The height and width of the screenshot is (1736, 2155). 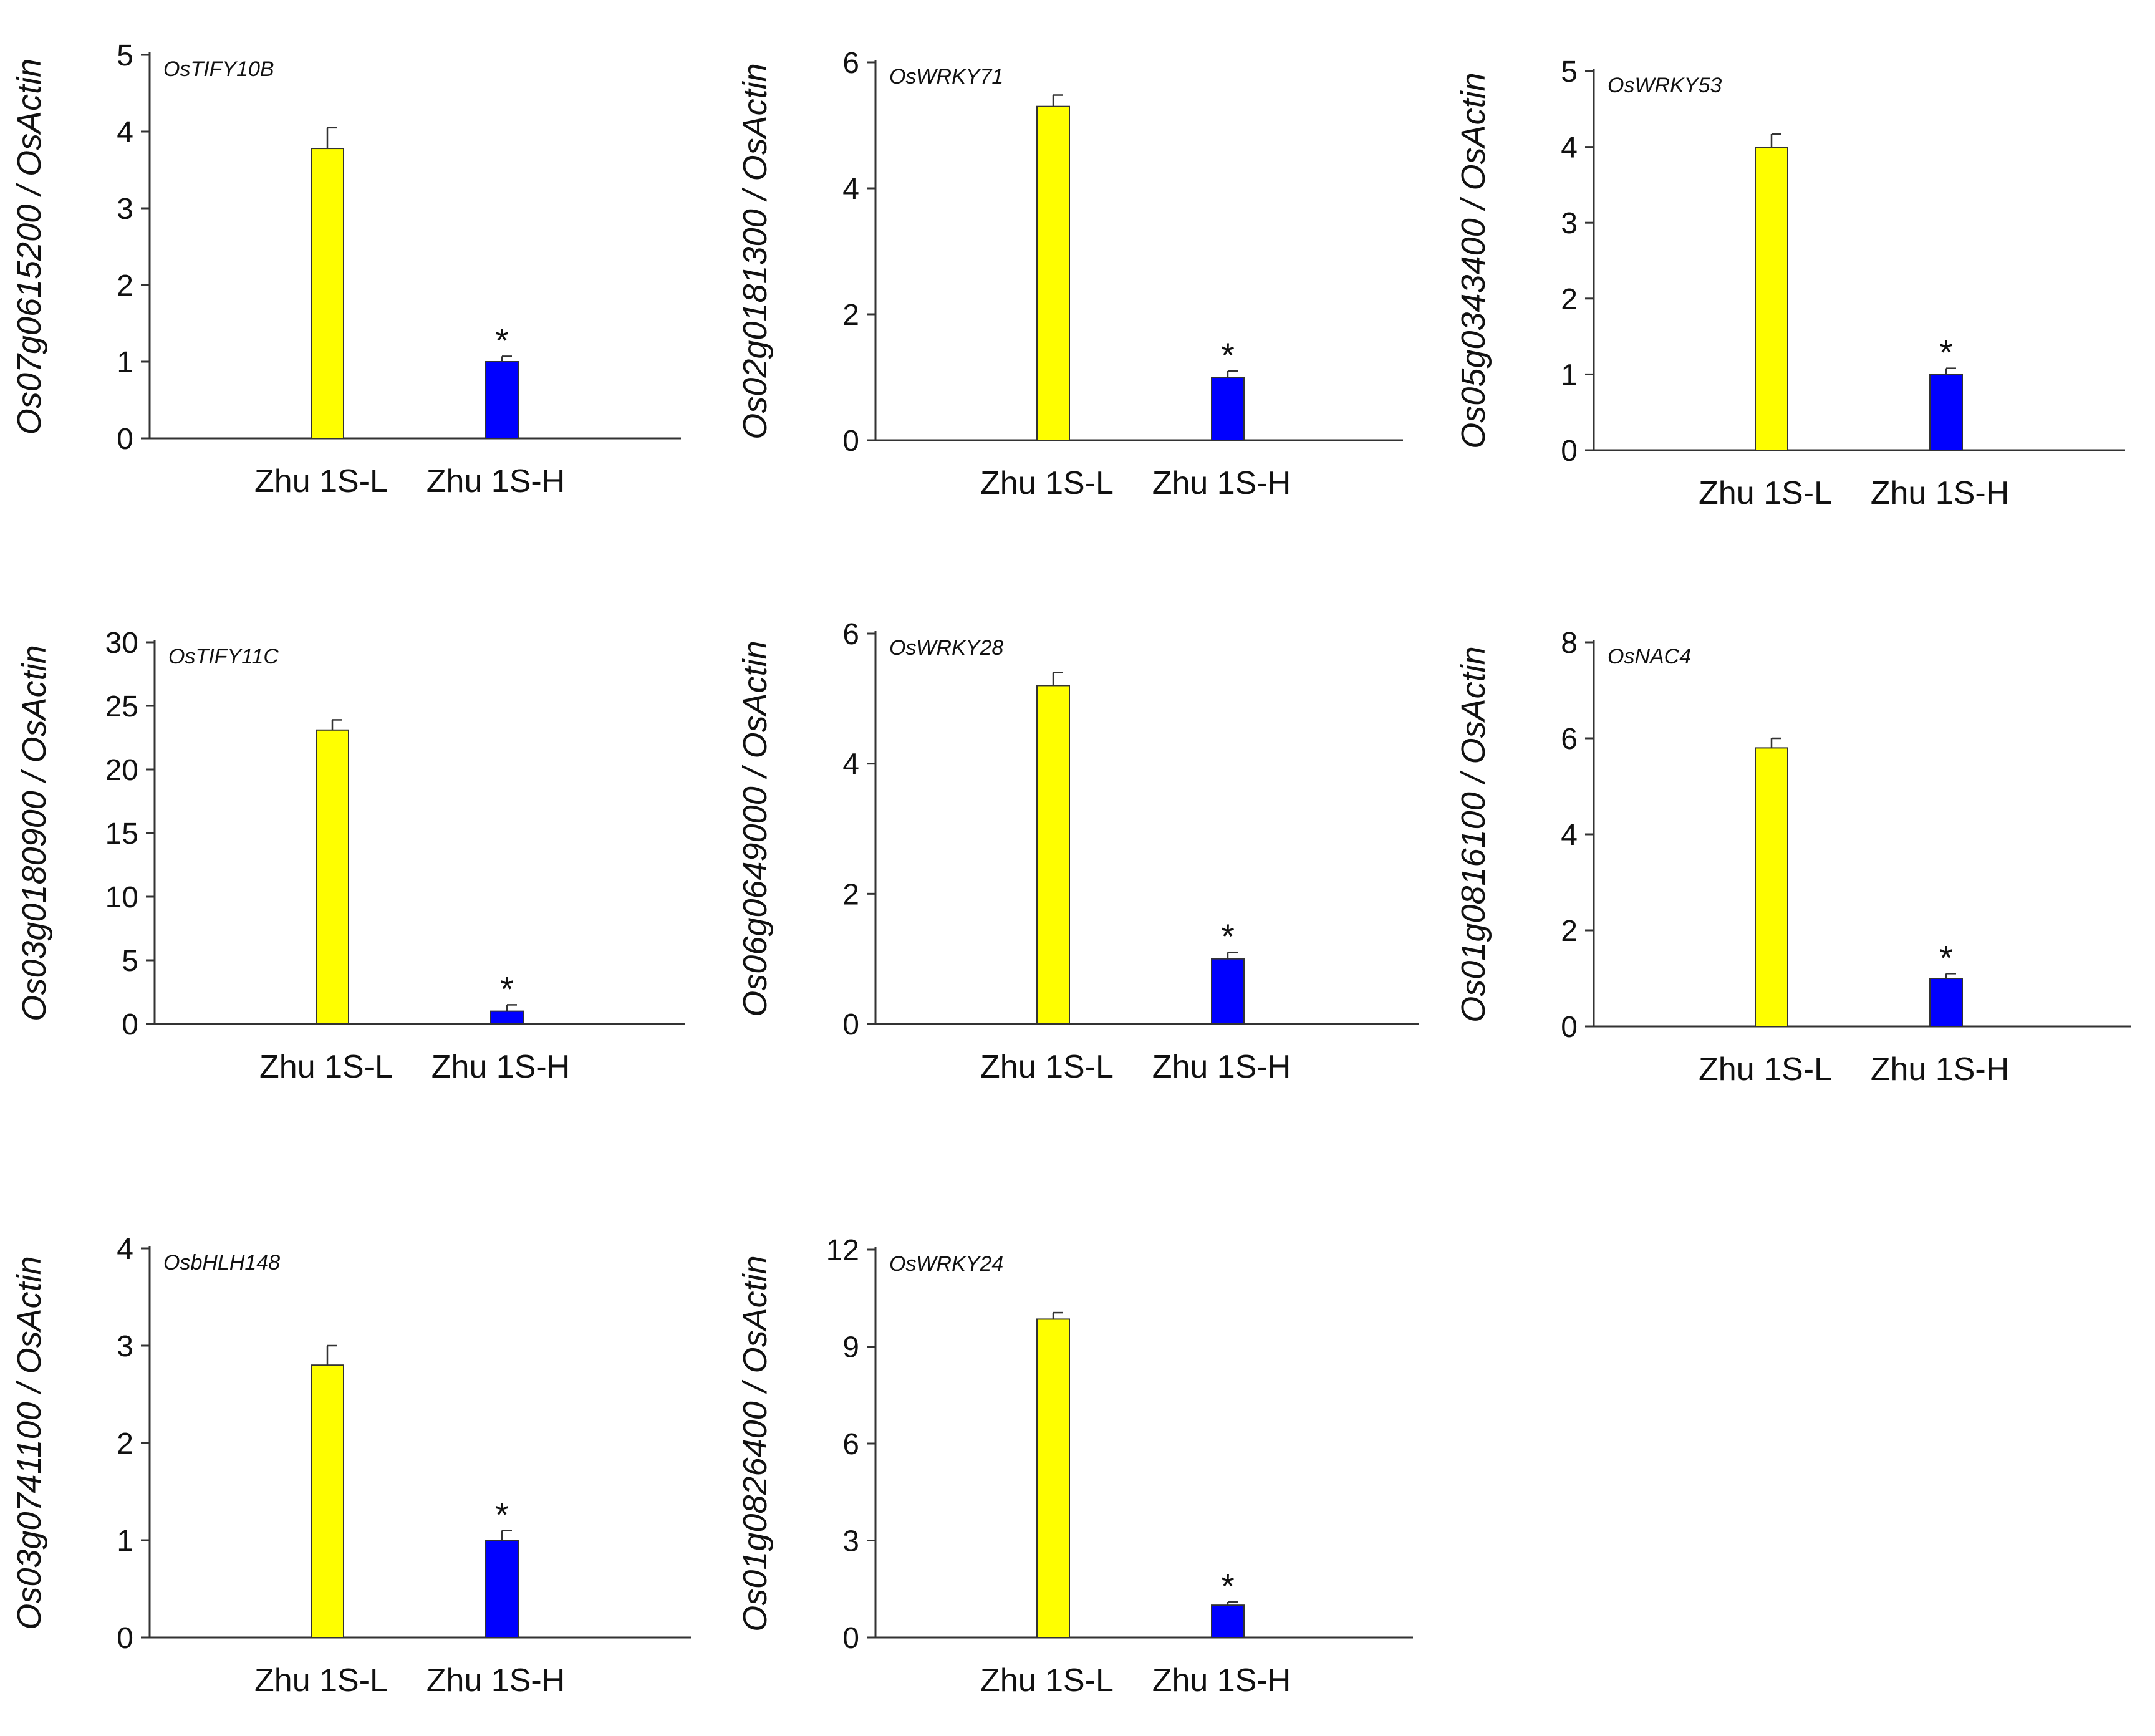 I want to click on gene-name-label: OsTIFY10B, so click(x=218, y=69).